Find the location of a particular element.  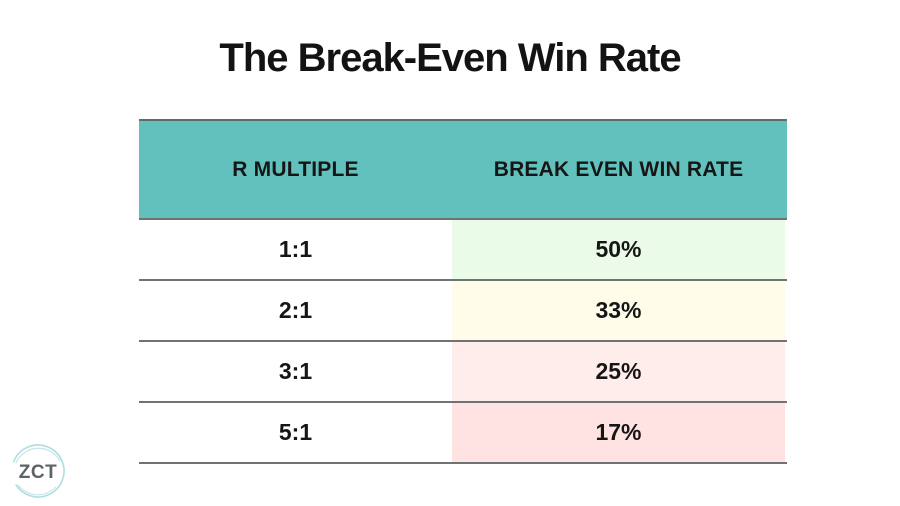

table-row: 2:1 33% is located at coordinates (463, 311).